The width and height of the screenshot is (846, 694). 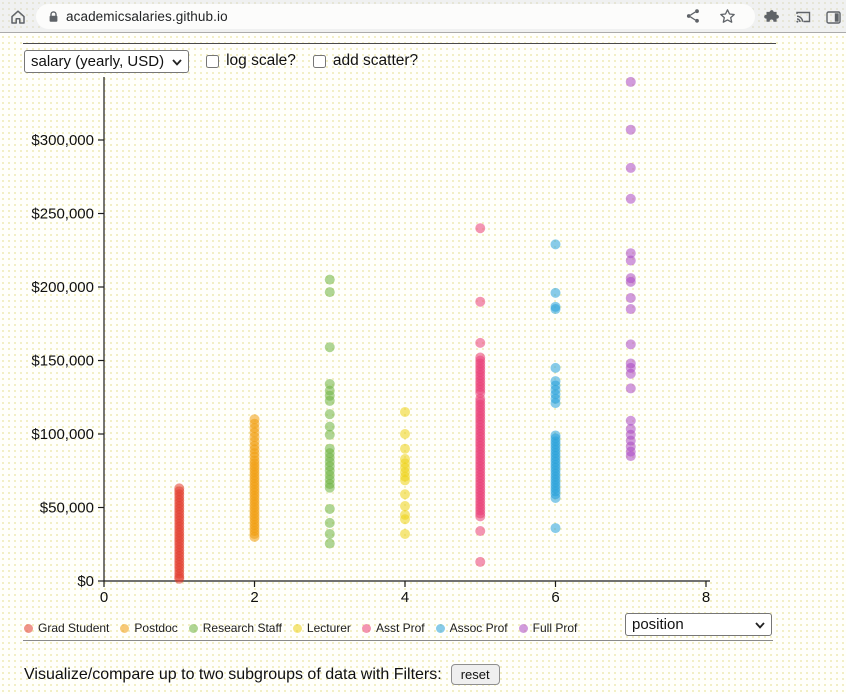 What do you see at coordinates (405, 597) in the screenshot?
I see `x-tick-label: 4` at bounding box center [405, 597].